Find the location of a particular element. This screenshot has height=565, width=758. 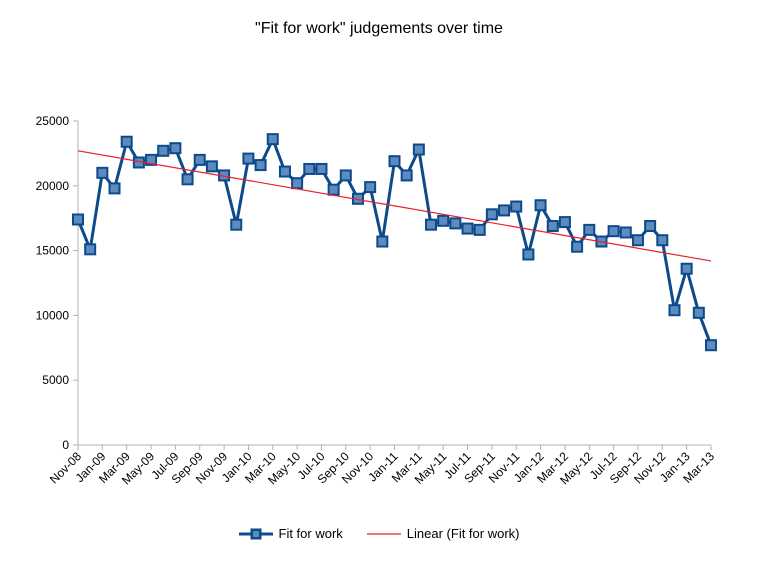

chart-legend: Fit for work Linear (Fit for work) is located at coordinates (379, 533).